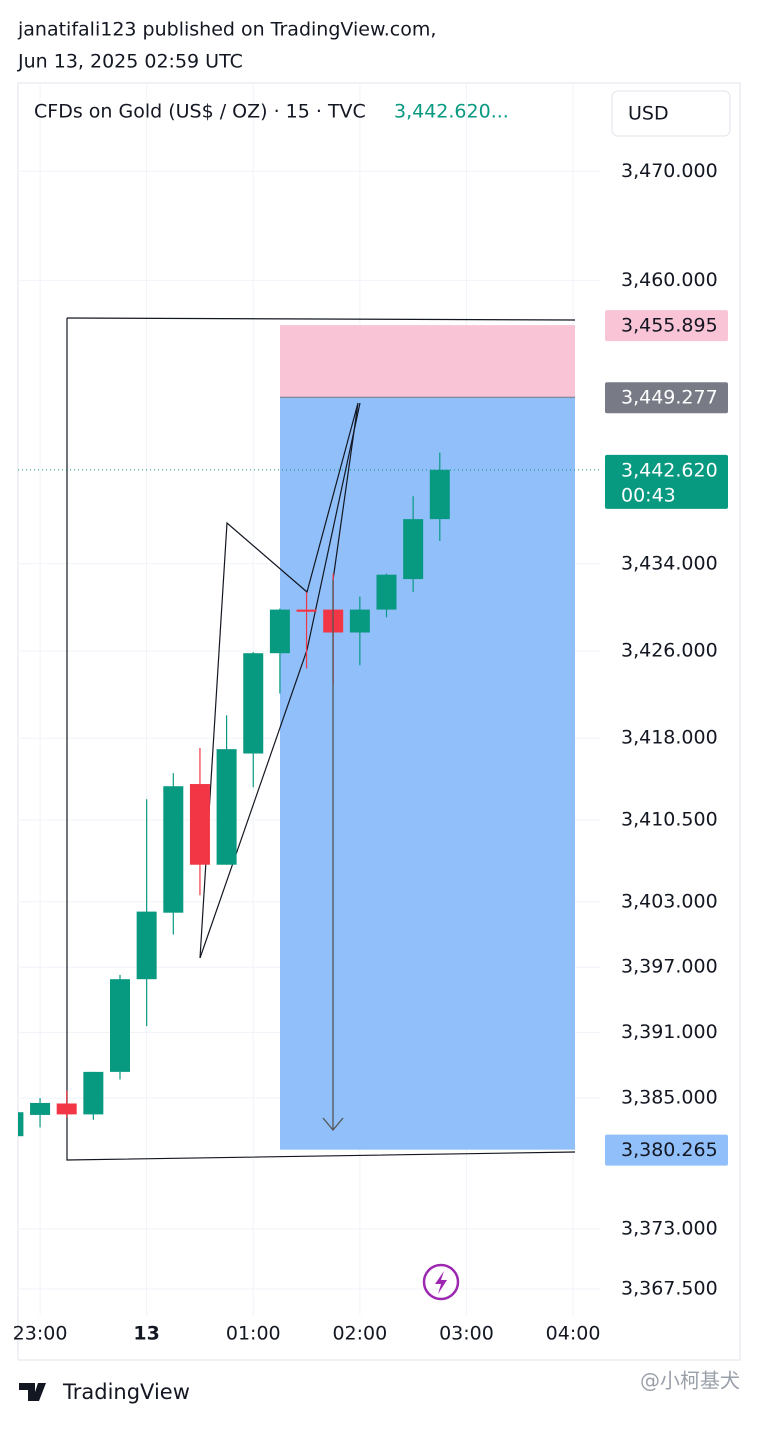 Image resolution: width=758 pixels, height=1429 pixels. What do you see at coordinates (126, 1392) in the screenshot?
I see `brand: TradingView` at bounding box center [126, 1392].